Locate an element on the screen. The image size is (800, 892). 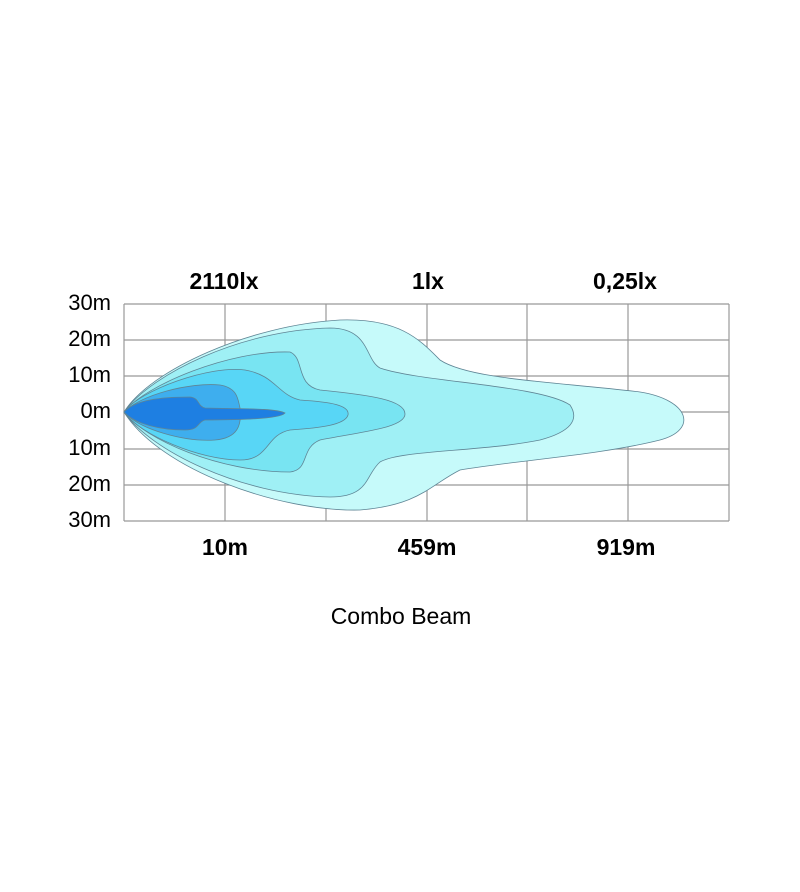
contour-core is located at coordinates (204, 413).